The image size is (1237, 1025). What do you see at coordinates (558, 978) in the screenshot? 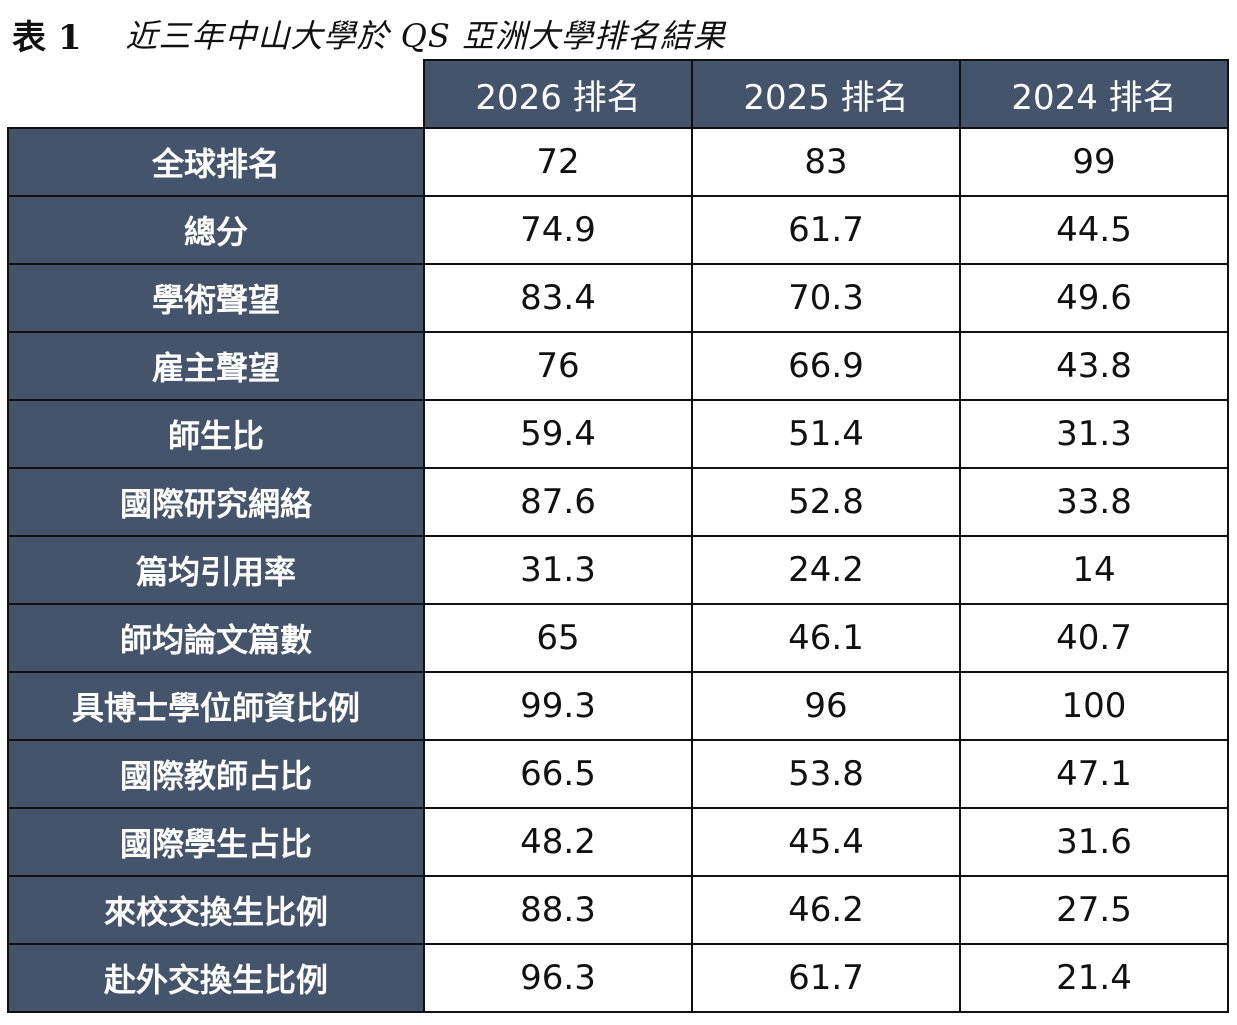
I see `table-cell: 96.3` at bounding box center [558, 978].